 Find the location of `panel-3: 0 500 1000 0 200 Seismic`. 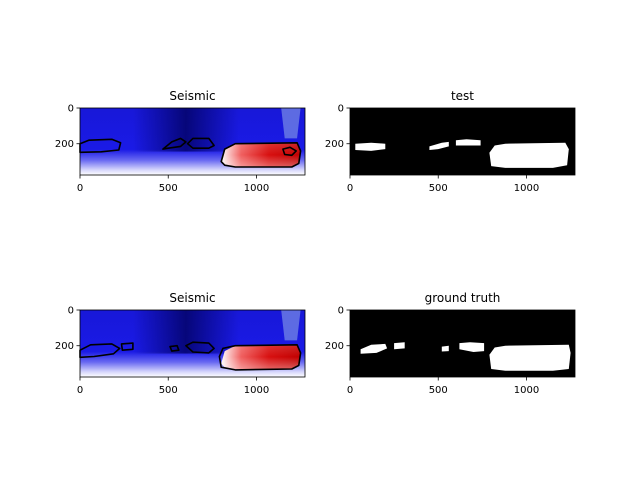

panel-3: 0 500 1000 0 200 Seismic is located at coordinates (180, 343).